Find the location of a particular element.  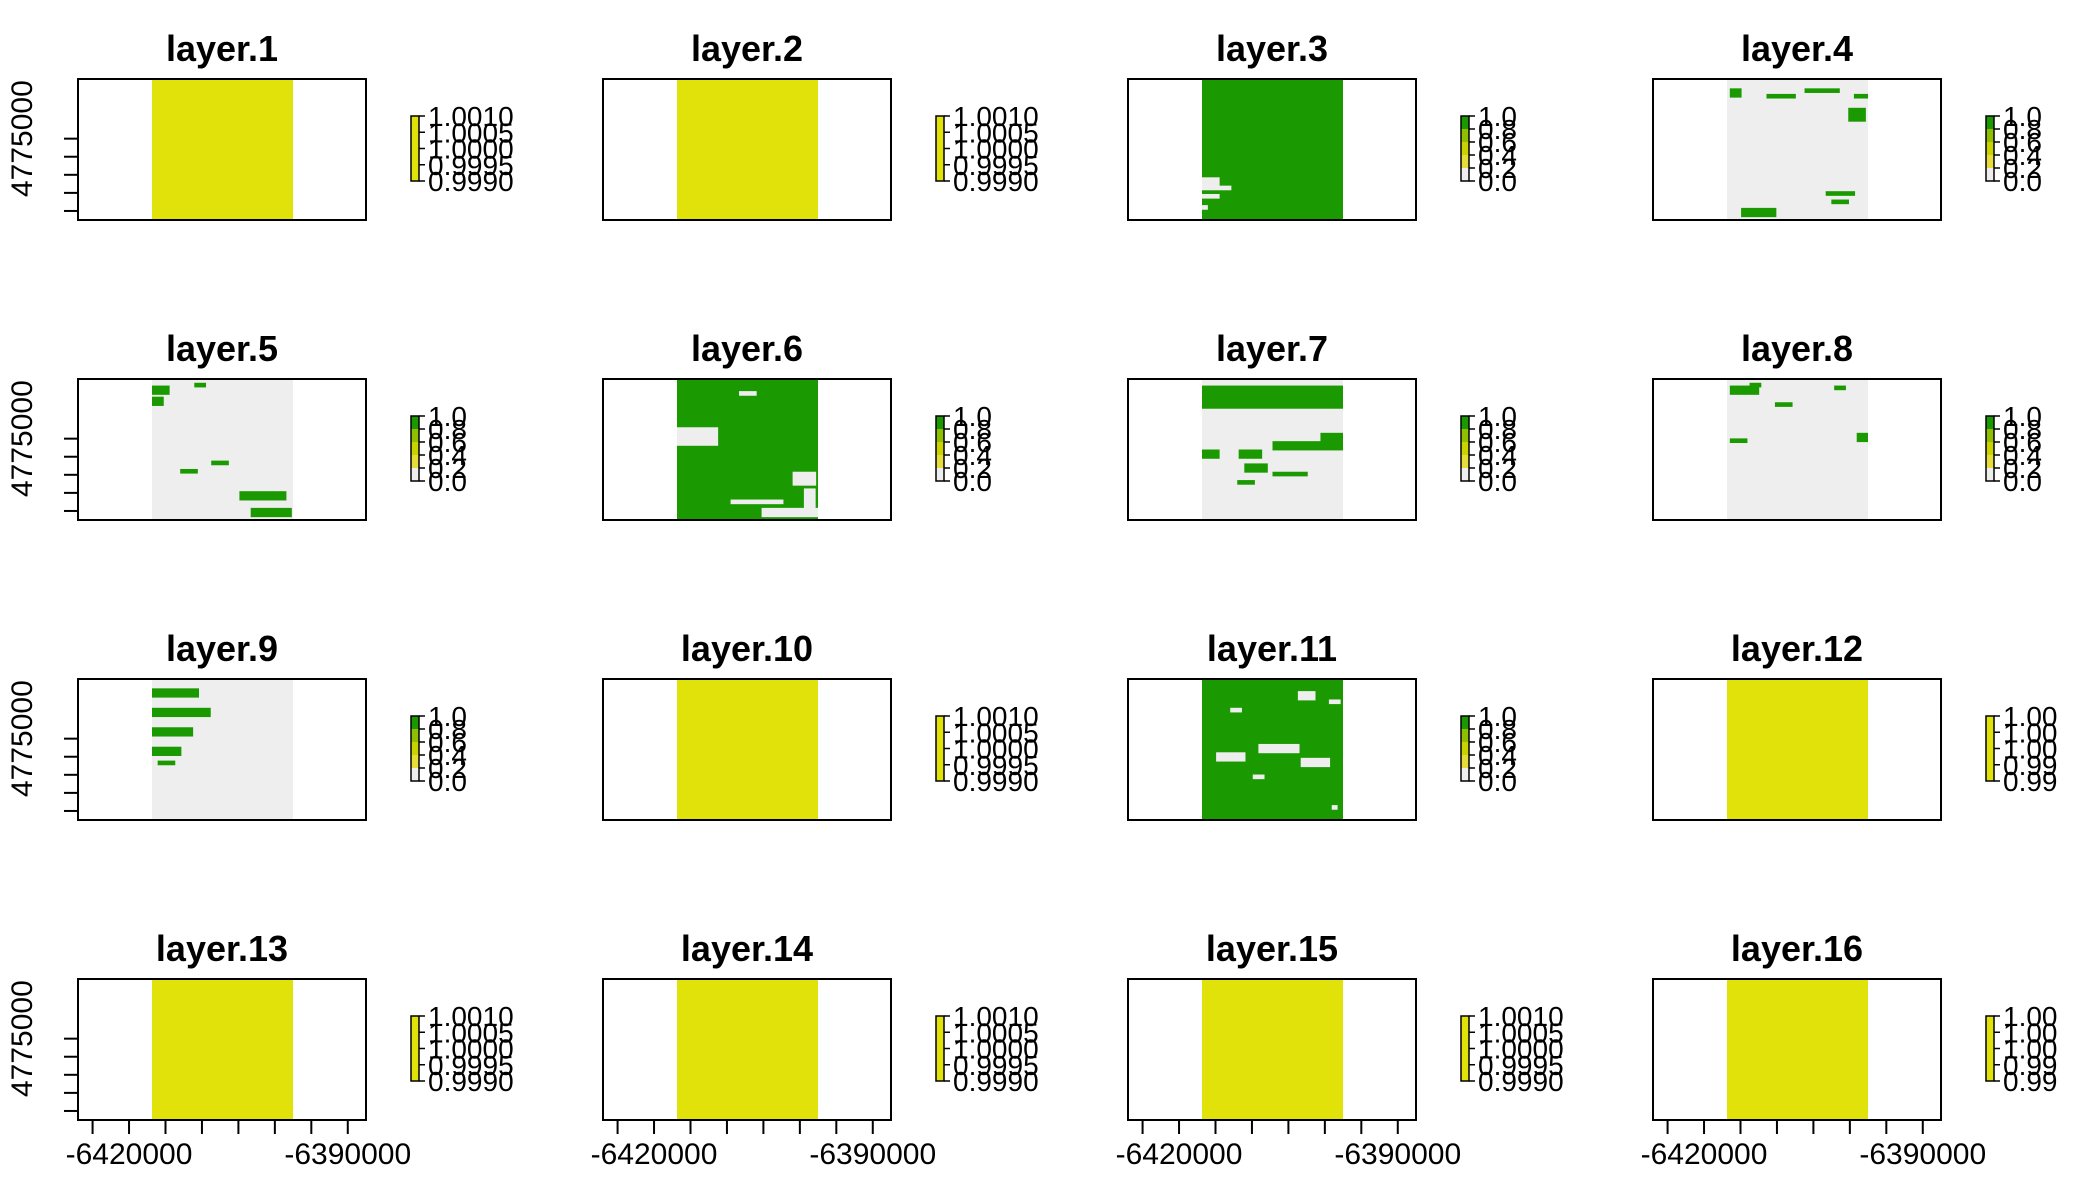

panel-title: layer.10 is located at coordinates (747, 648).